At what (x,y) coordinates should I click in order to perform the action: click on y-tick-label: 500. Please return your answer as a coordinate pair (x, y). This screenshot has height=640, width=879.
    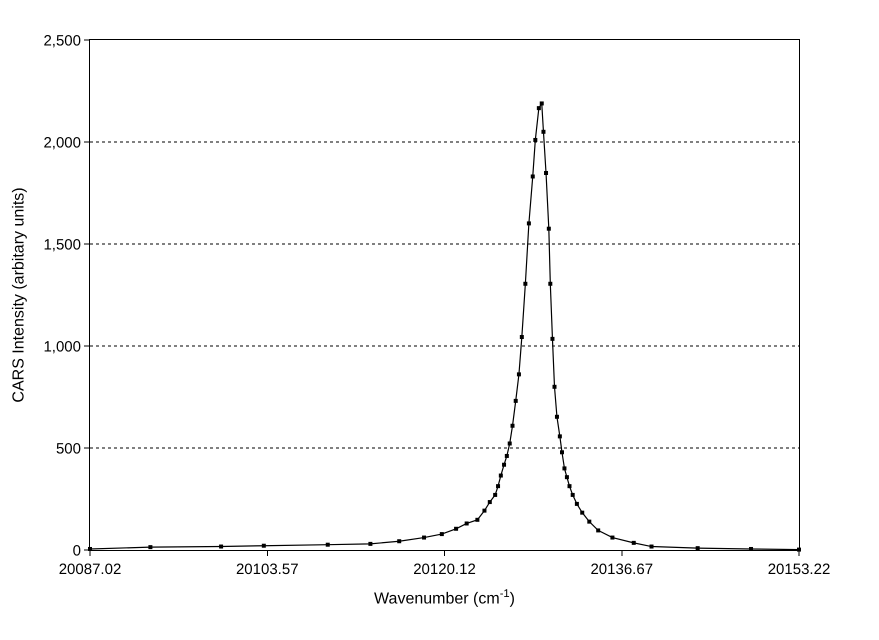
    Looking at the image, I should click on (68, 449).